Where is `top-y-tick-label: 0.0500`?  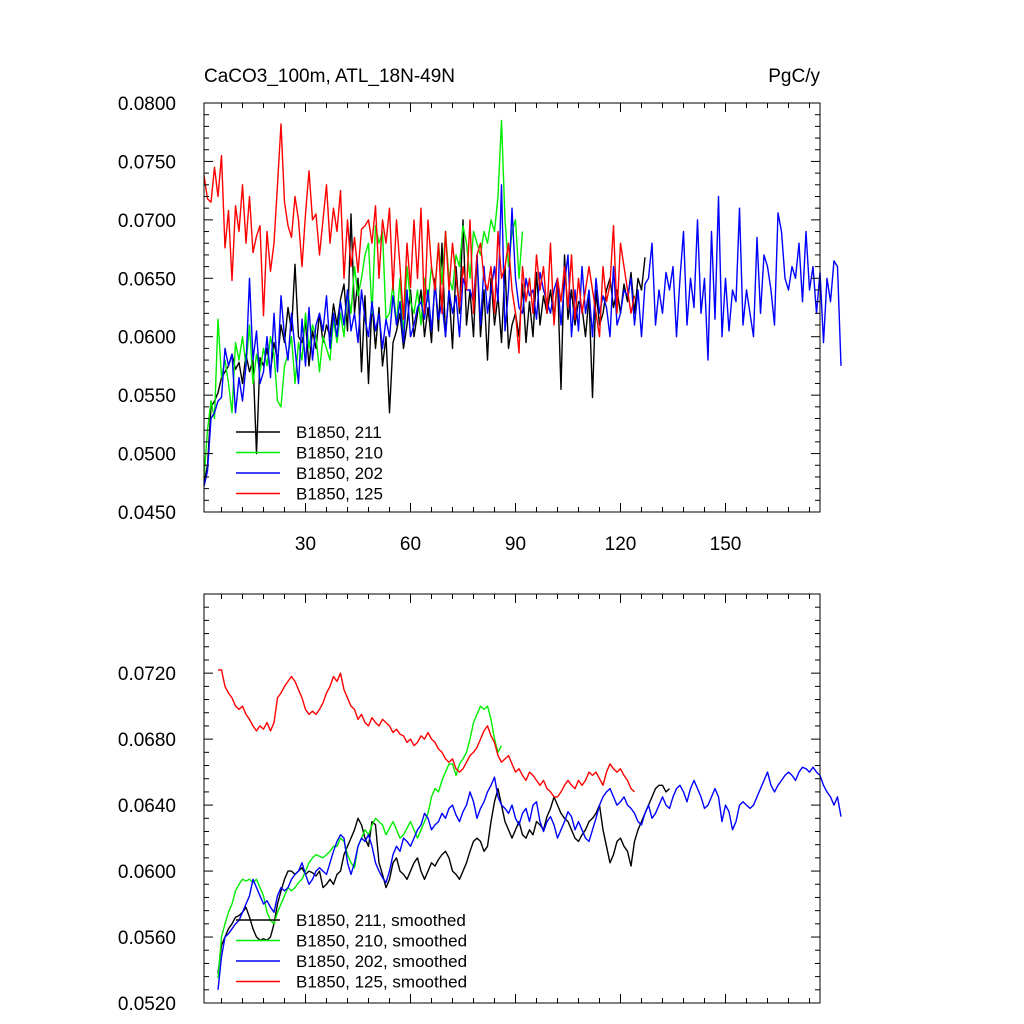
top-y-tick-label: 0.0500 is located at coordinates (147, 455).